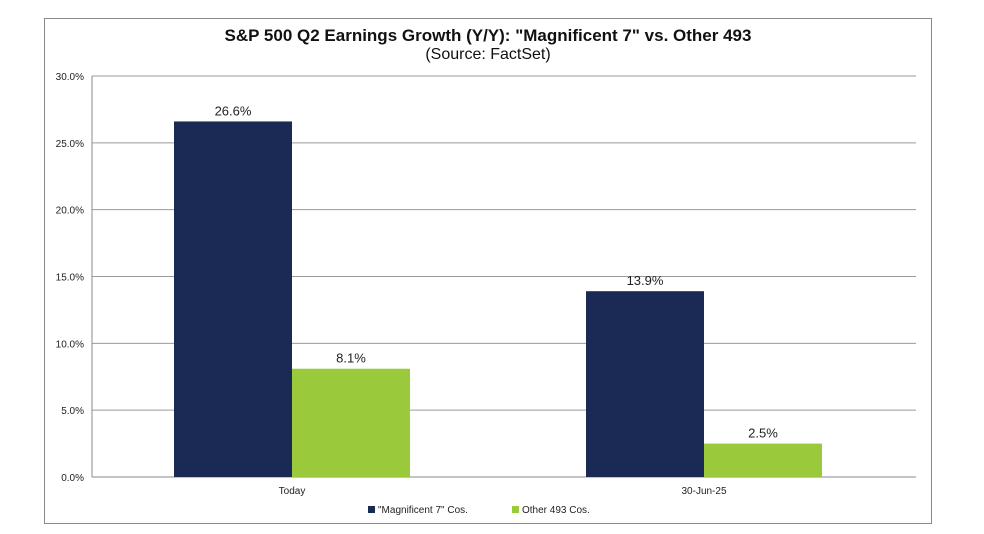 Image resolution: width=984 pixels, height=534 pixels. I want to click on data-label: 8.1%, so click(351, 358).